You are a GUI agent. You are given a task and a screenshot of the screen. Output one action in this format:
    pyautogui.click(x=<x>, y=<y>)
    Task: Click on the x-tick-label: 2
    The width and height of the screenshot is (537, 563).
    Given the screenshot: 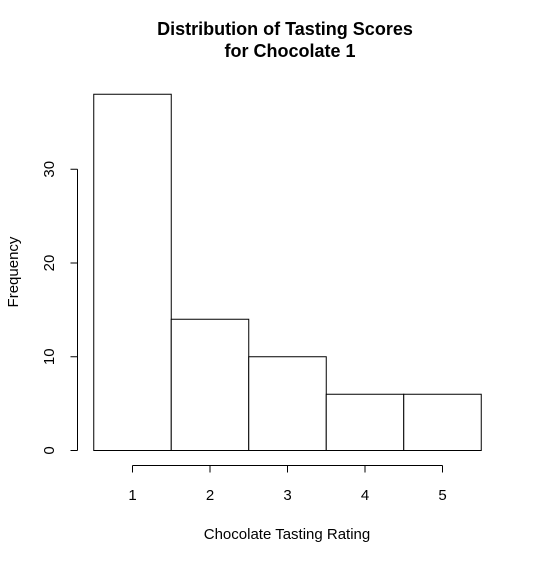 What is the action you would take?
    pyautogui.click(x=210, y=495)
    